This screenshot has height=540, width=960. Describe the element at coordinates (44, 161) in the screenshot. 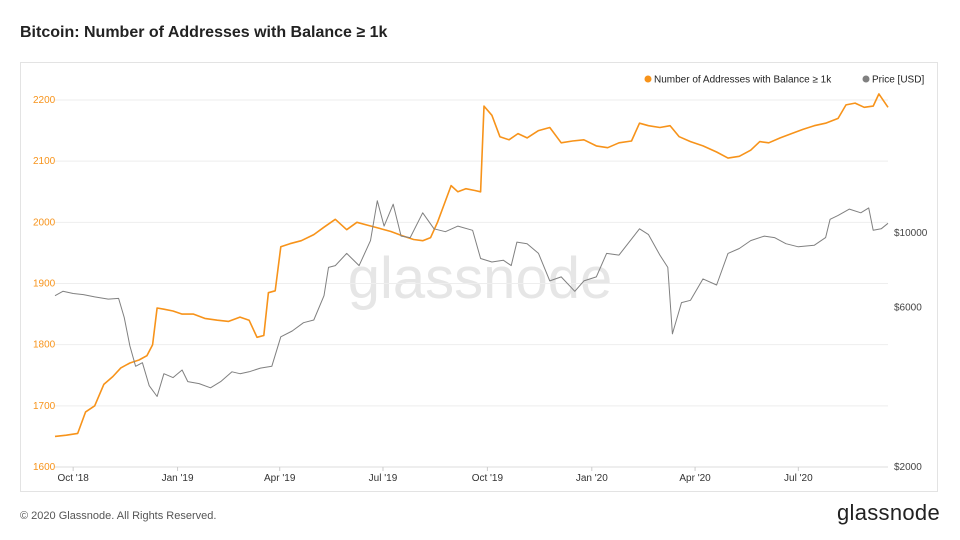

I see `y-left-tick-label: 2100` at that location.